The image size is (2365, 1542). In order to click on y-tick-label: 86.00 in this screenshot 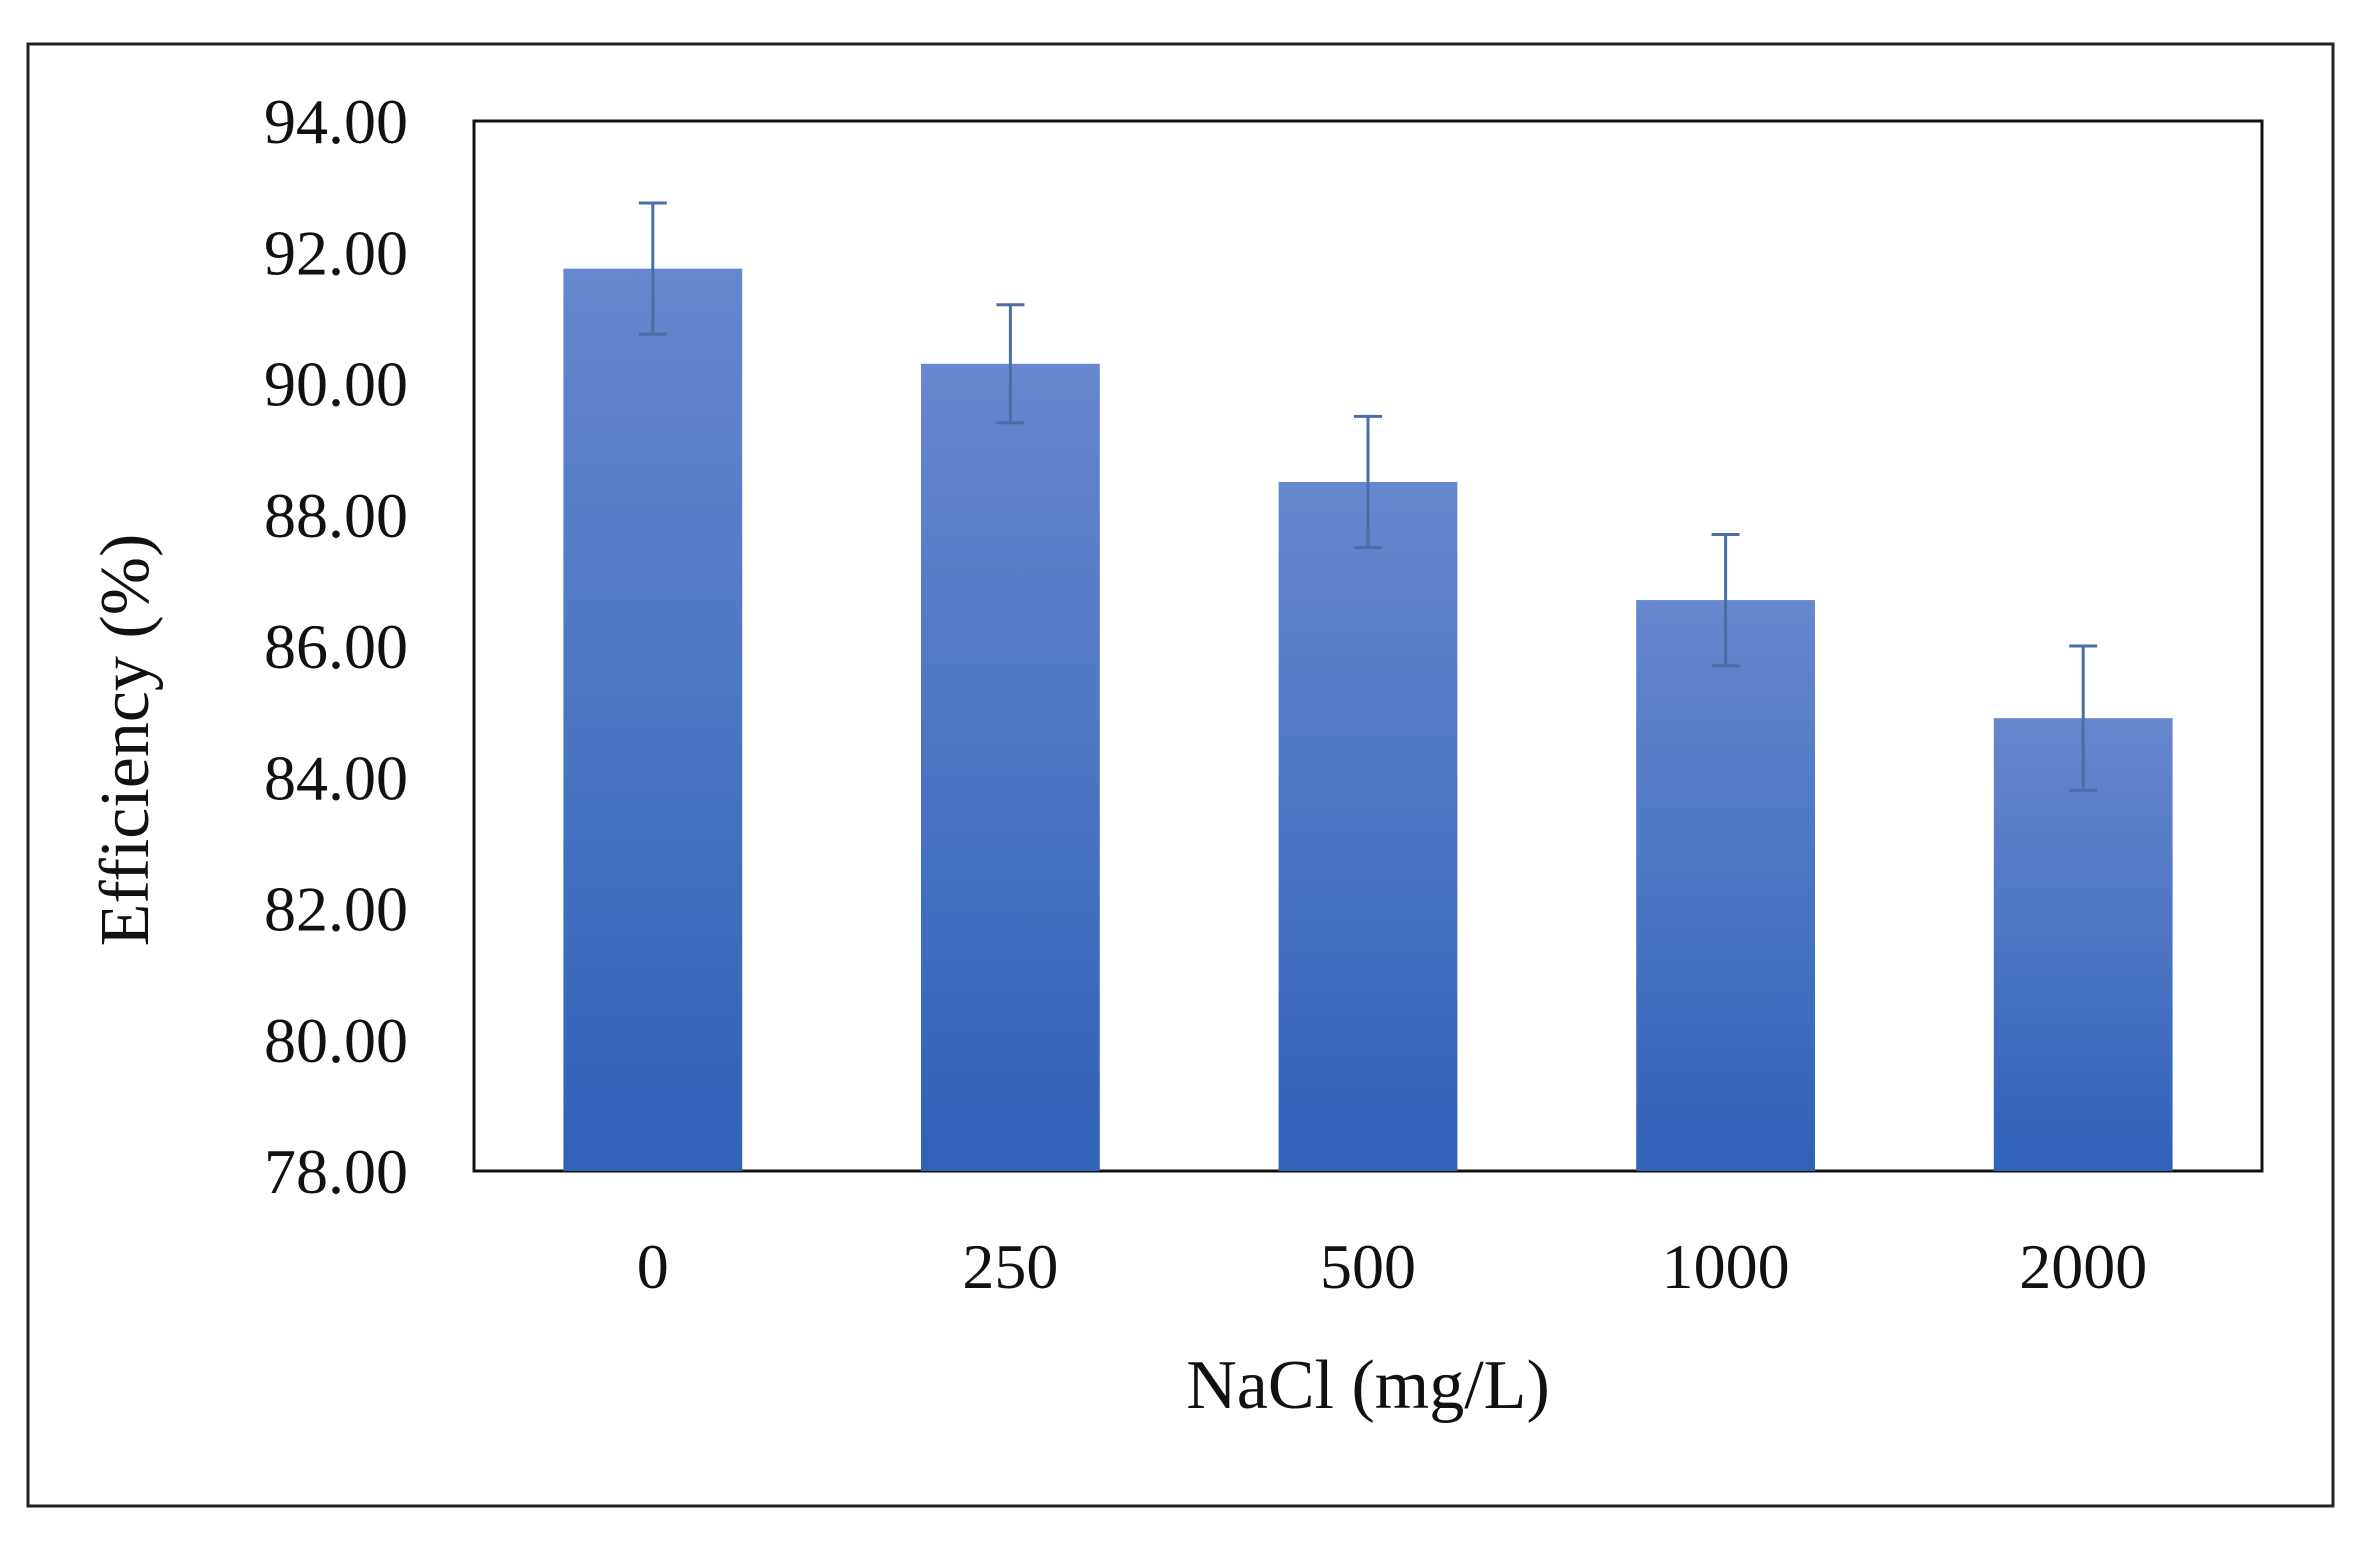, I will do `click(336, 646)`.